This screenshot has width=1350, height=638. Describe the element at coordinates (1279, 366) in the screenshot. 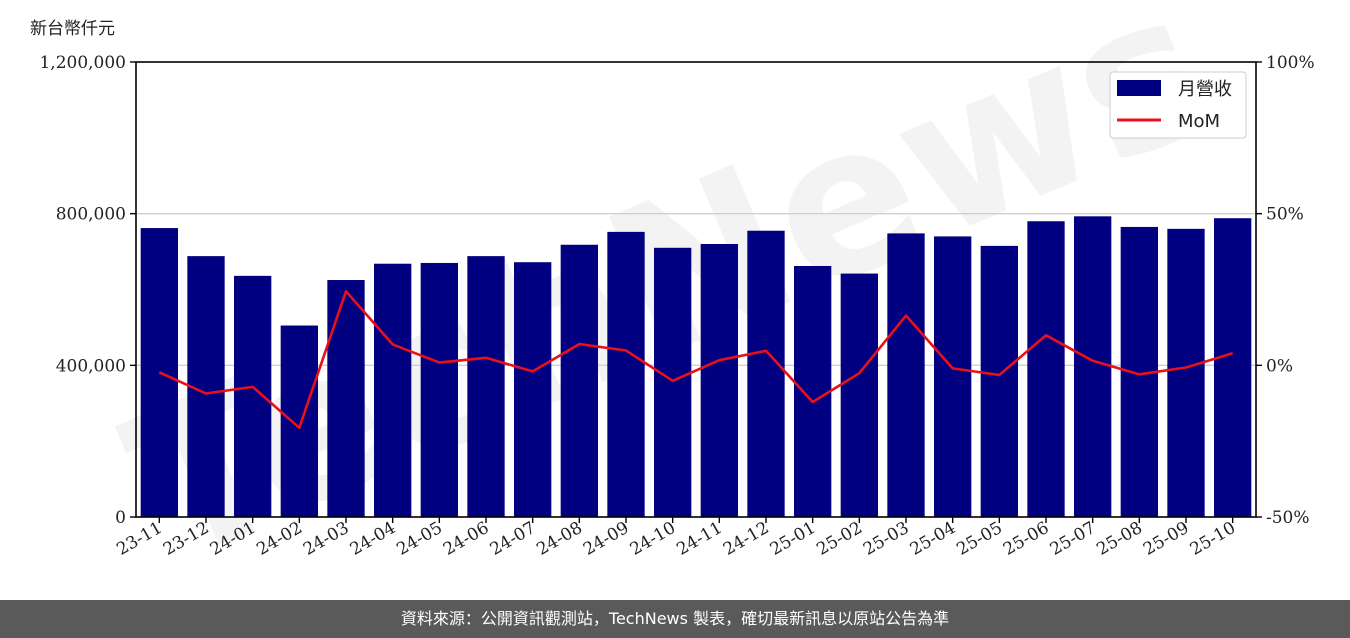

I see `right-tick-label: 0%` at that location.